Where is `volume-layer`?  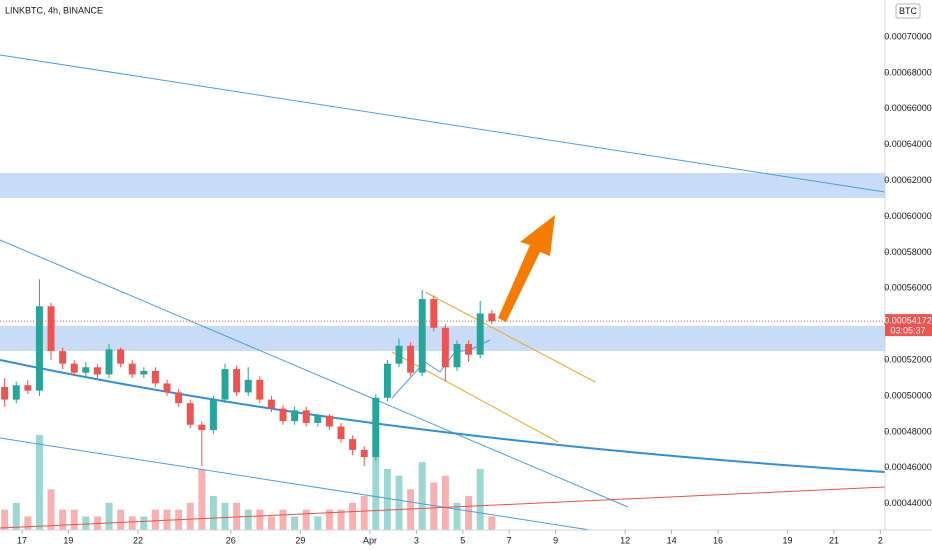
volume-layer is located at coordinates (248, 482).